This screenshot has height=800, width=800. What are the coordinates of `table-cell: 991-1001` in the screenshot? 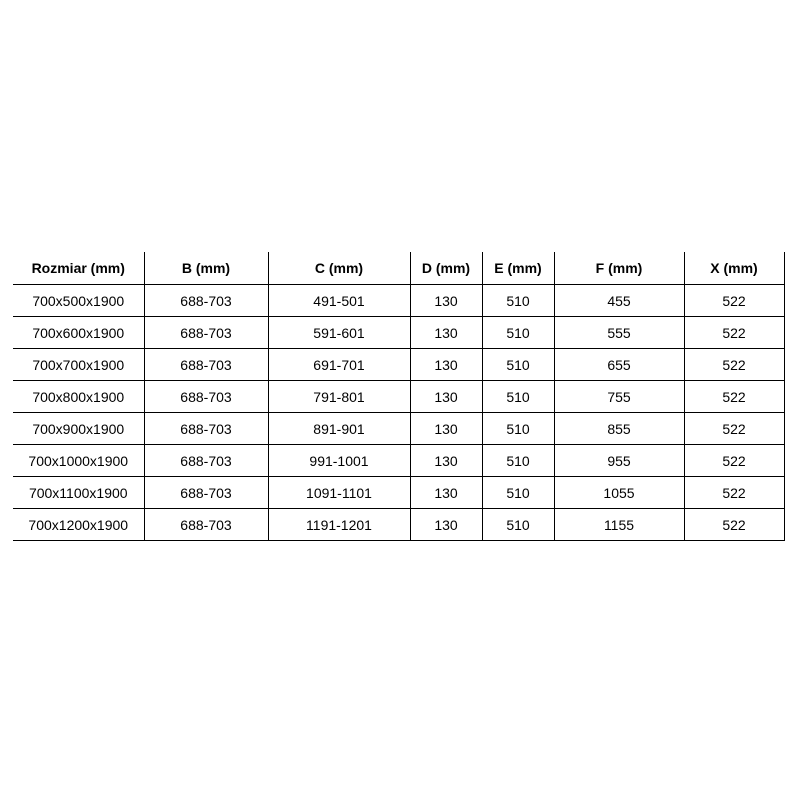 It's located at (339, 460).